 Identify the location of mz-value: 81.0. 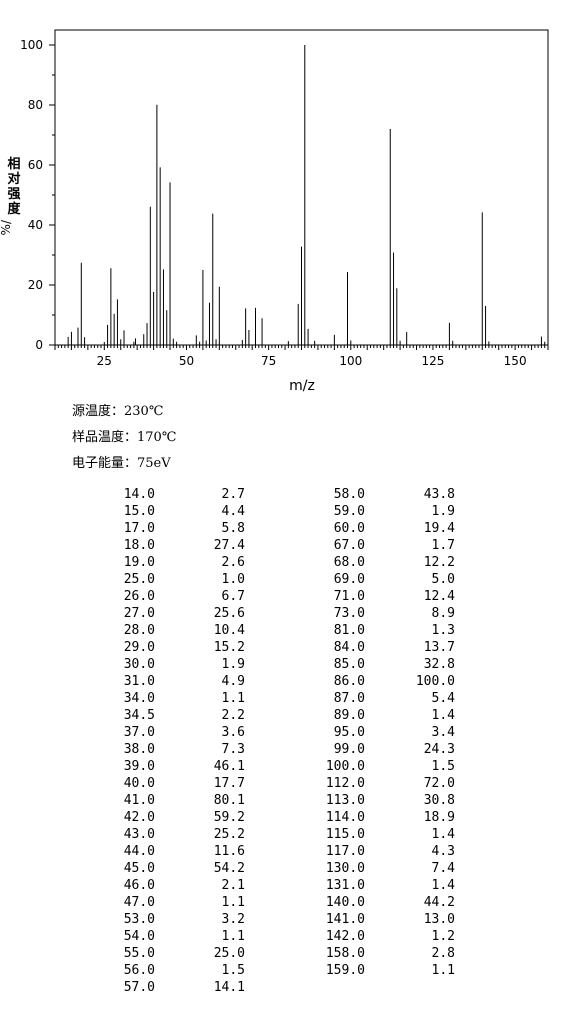
(349, 630).